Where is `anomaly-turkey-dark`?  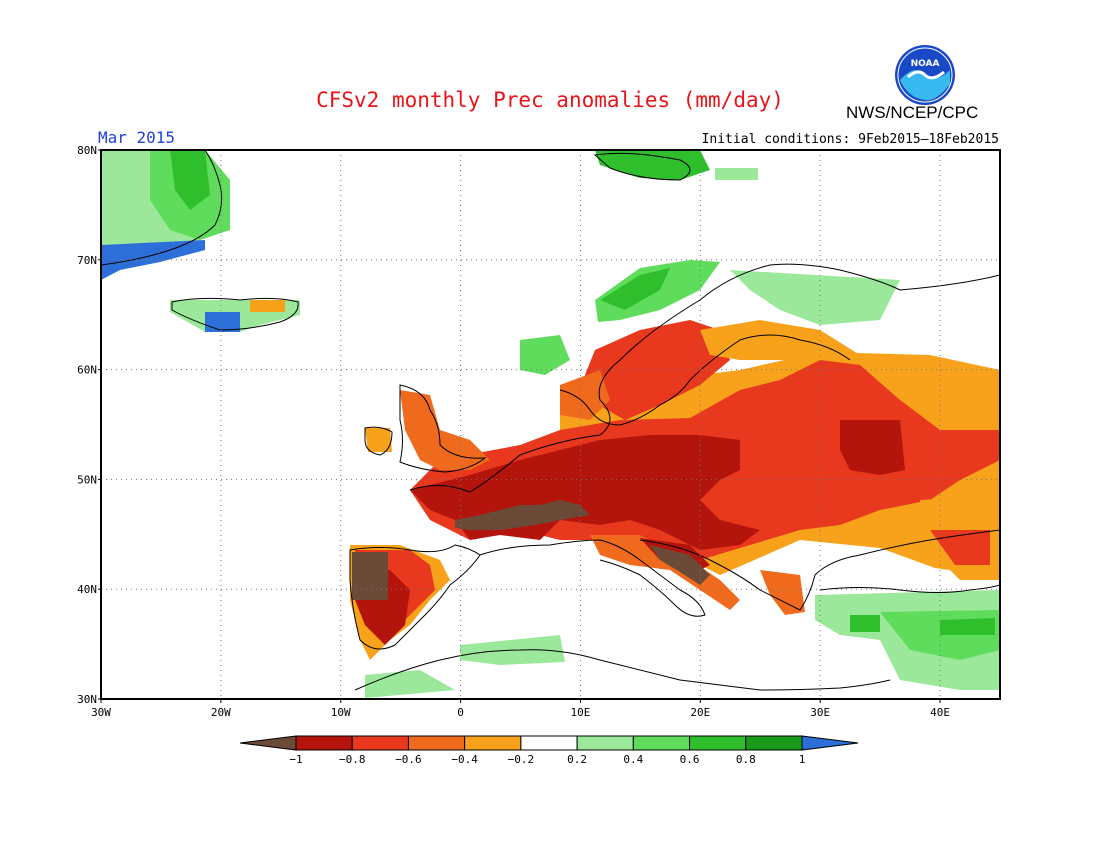 anomaly-turkey-dark is located at coordinates (922, 625).